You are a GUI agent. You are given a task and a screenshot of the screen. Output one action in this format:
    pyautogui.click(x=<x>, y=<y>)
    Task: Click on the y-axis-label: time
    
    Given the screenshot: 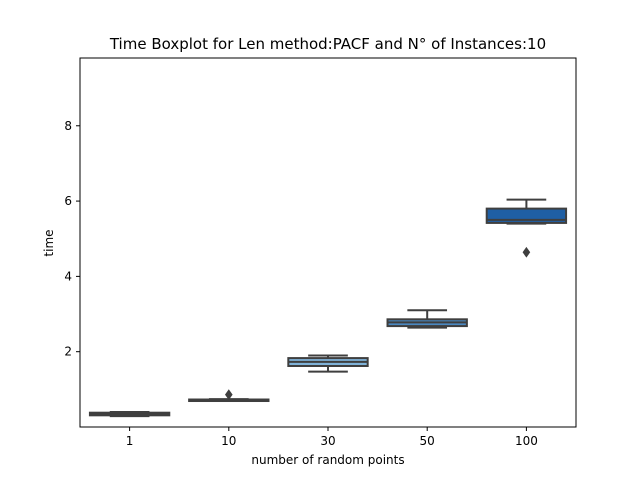 What is the action you would take?
    pyautogui.click(x=49, y=242)
    